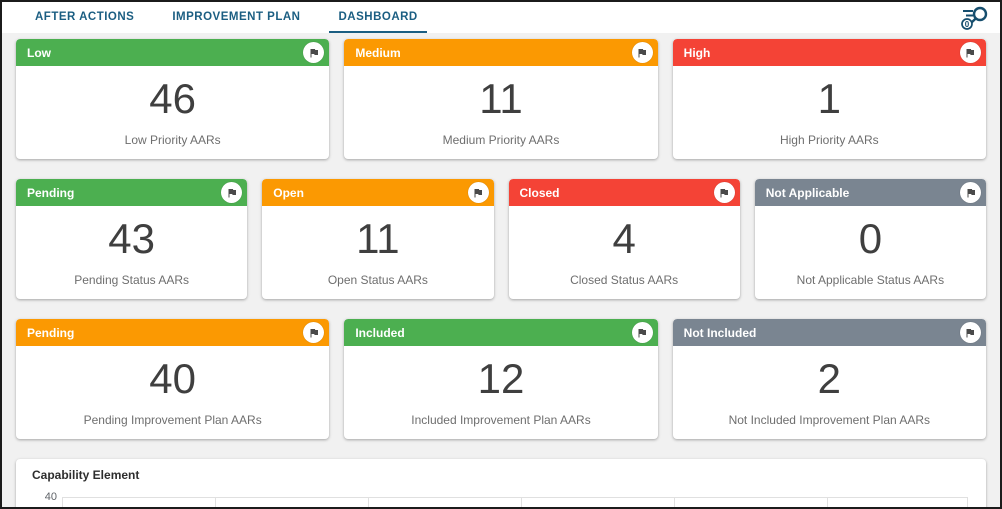 This screenshot has height=509, width=1002. Describe the element at coordinates (501, 420) in the screenshot. I see `stat-card-label: Included Improvement Plan AARs` at that location.